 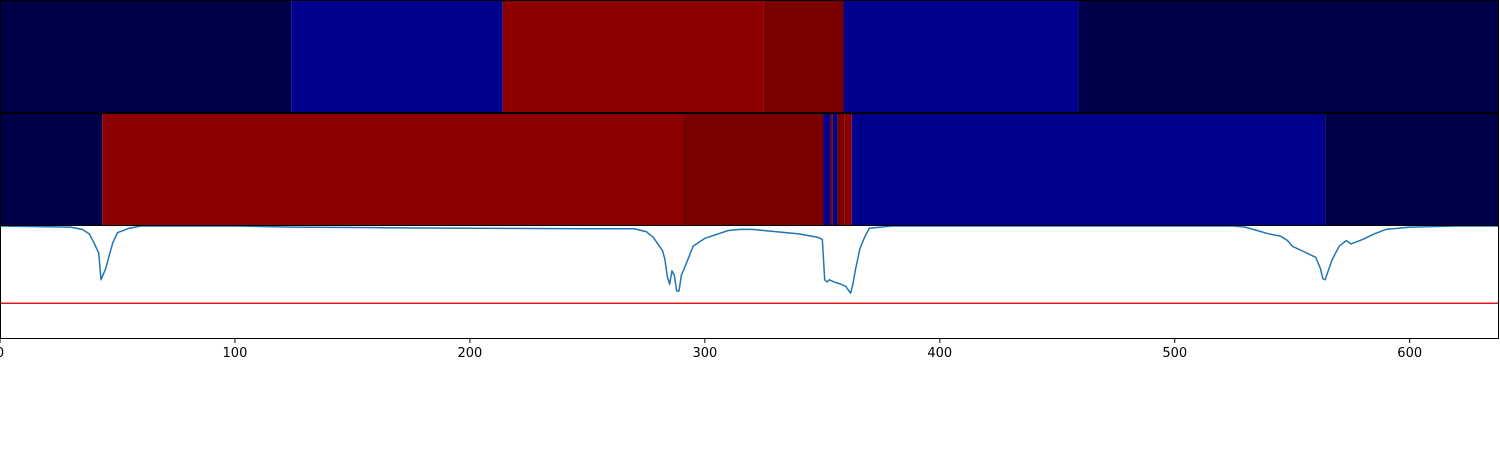 I want to click on x-tick-label: 500, so click(x=1174, y=353).